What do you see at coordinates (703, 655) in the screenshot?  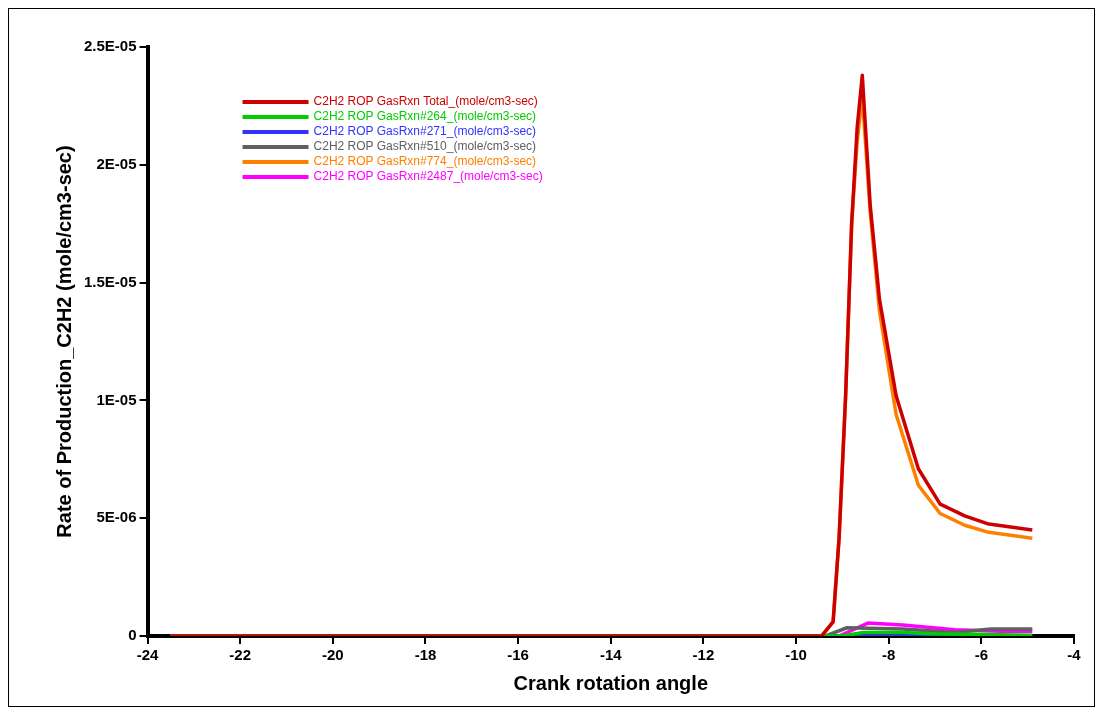 I see `x-tick-label: -12` at bounding box center [703, 655].